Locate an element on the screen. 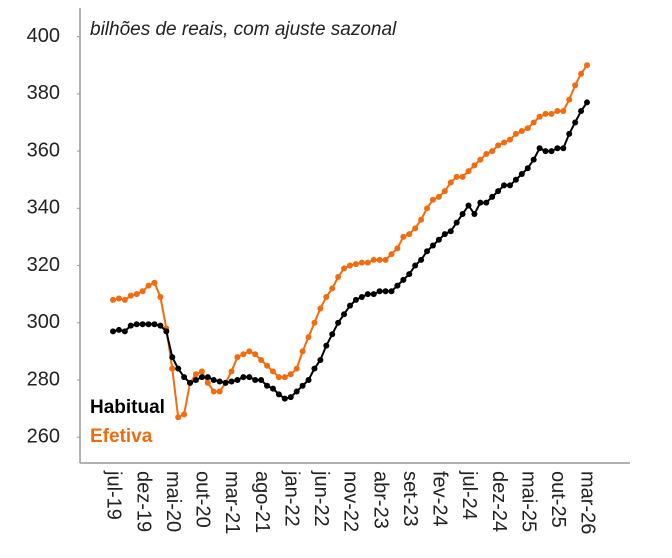 This screenshot has width=672, height=558. y-tick-label: 400 is located at coordinates (43, 36).